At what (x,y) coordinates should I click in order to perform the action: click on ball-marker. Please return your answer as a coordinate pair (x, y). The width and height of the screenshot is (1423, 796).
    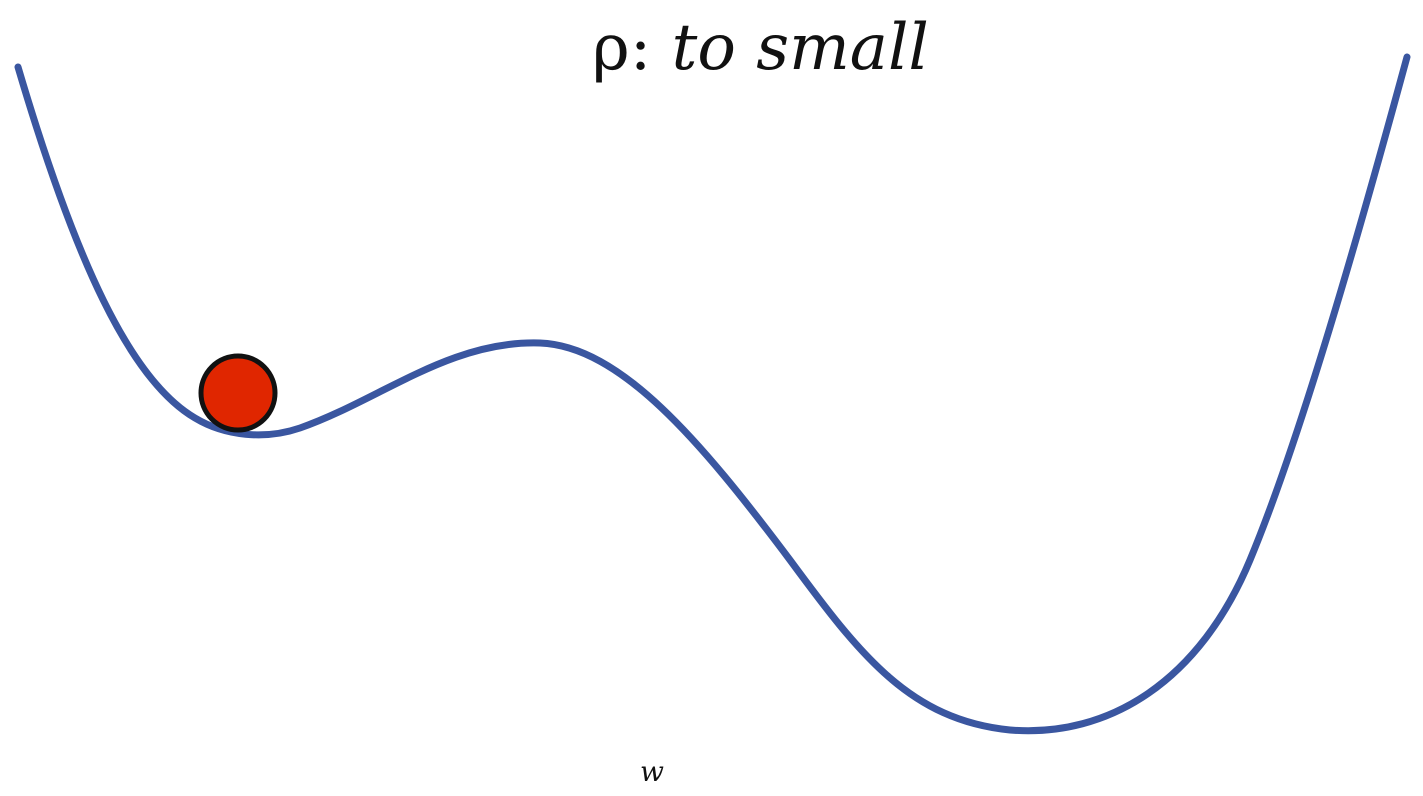
    Looking at the image, I should click on (238, 393).